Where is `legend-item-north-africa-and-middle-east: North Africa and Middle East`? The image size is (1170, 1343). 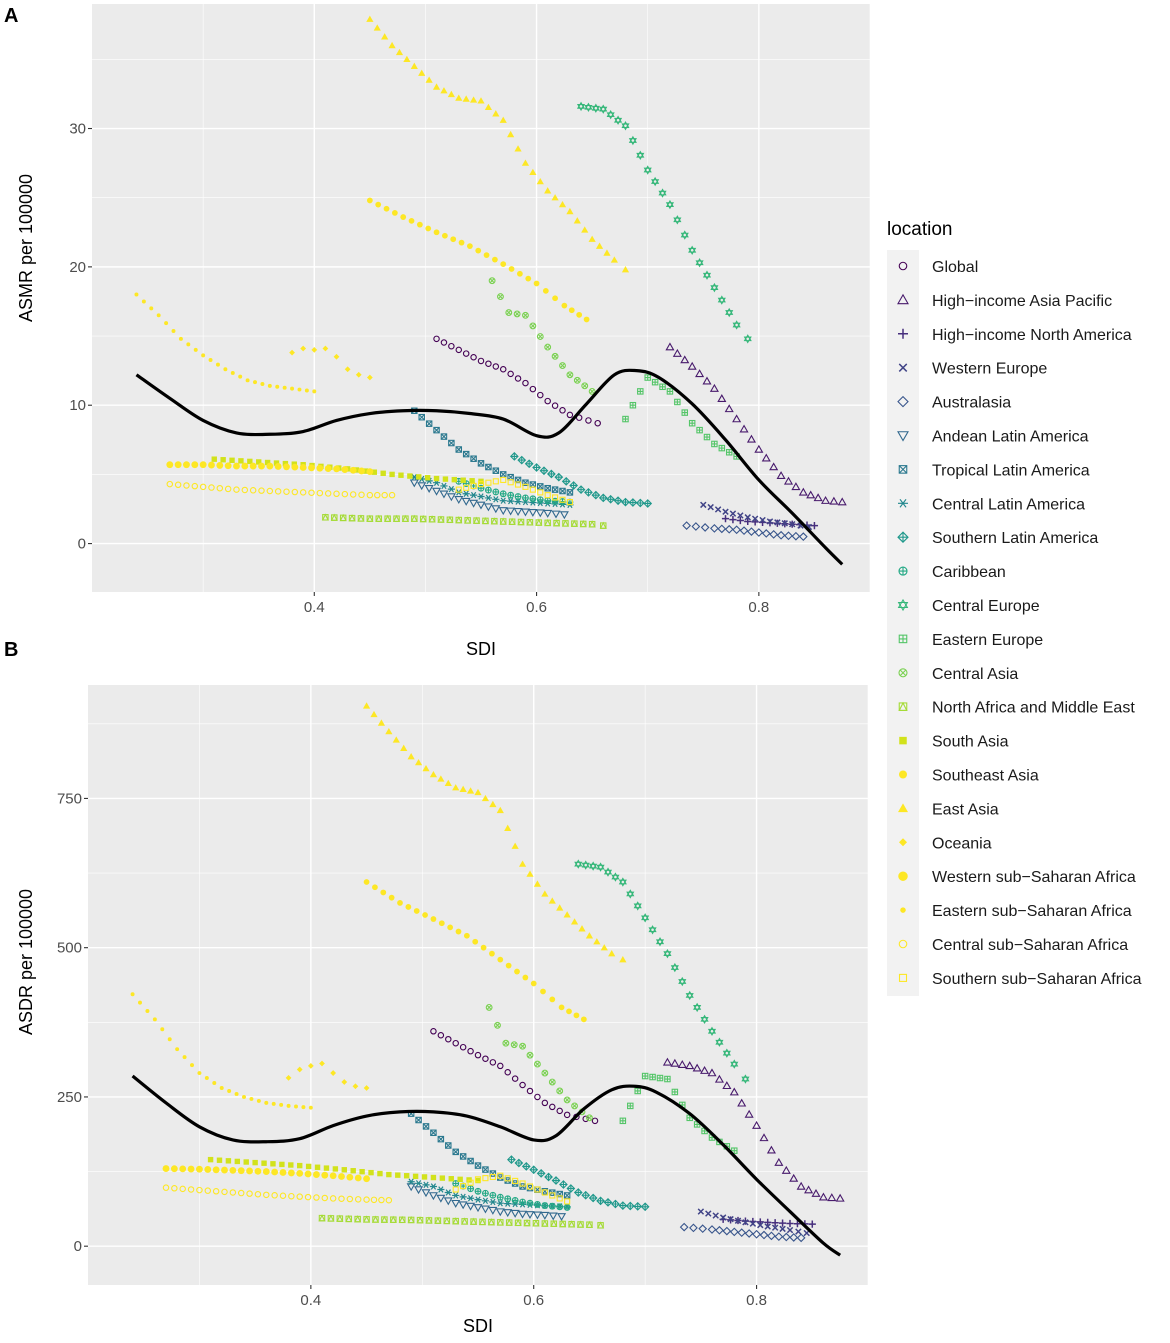 legend-item-north-africa-and-middle-east: North Africa and Middle East is located at coordinates (1016, 708).